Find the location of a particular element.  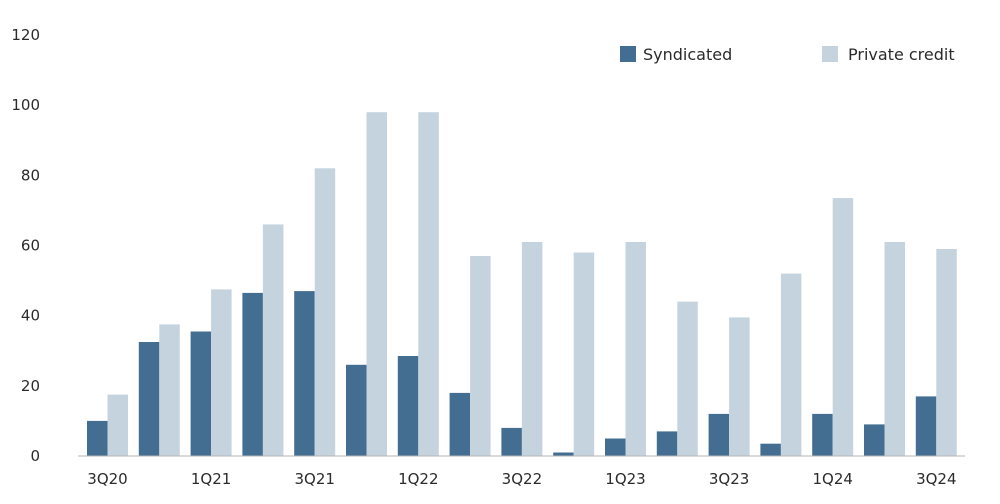

legend: Syndicated Private credit is located at coordinates (787, 54).